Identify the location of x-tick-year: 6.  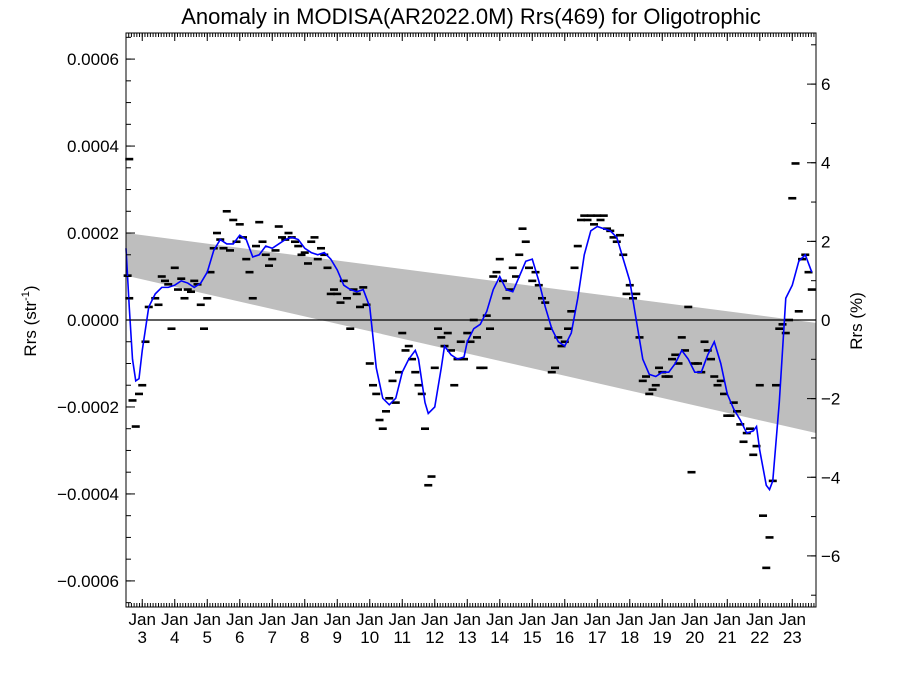
(239, 637).